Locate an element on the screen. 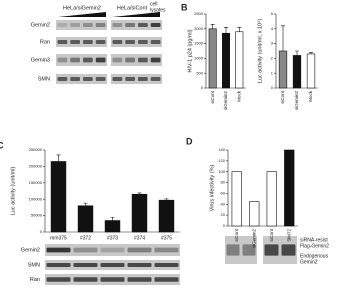 This screenshot has height=296, width=337. y-tick-label: 80 is located at coordinates (223, 182).